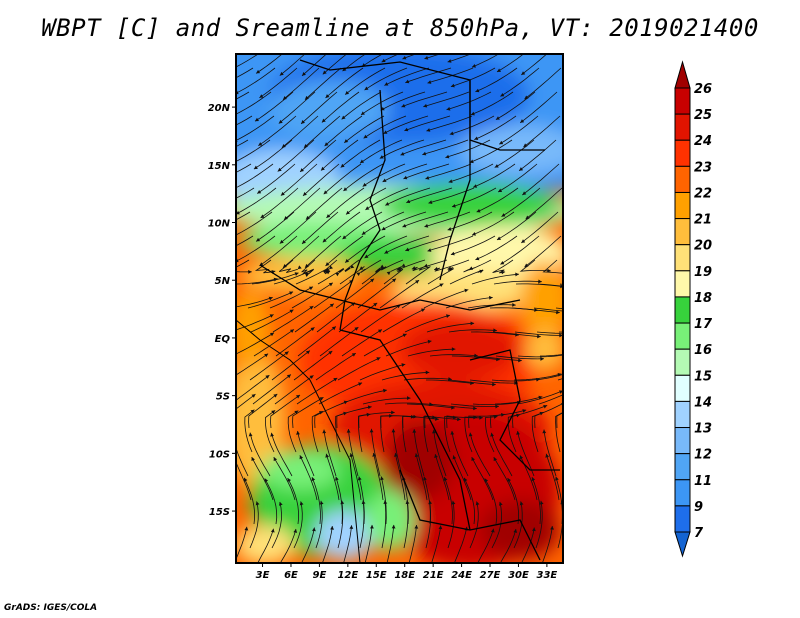  I want to click on credit-label: GrADS: IGES/COLA, so click(51, 608).